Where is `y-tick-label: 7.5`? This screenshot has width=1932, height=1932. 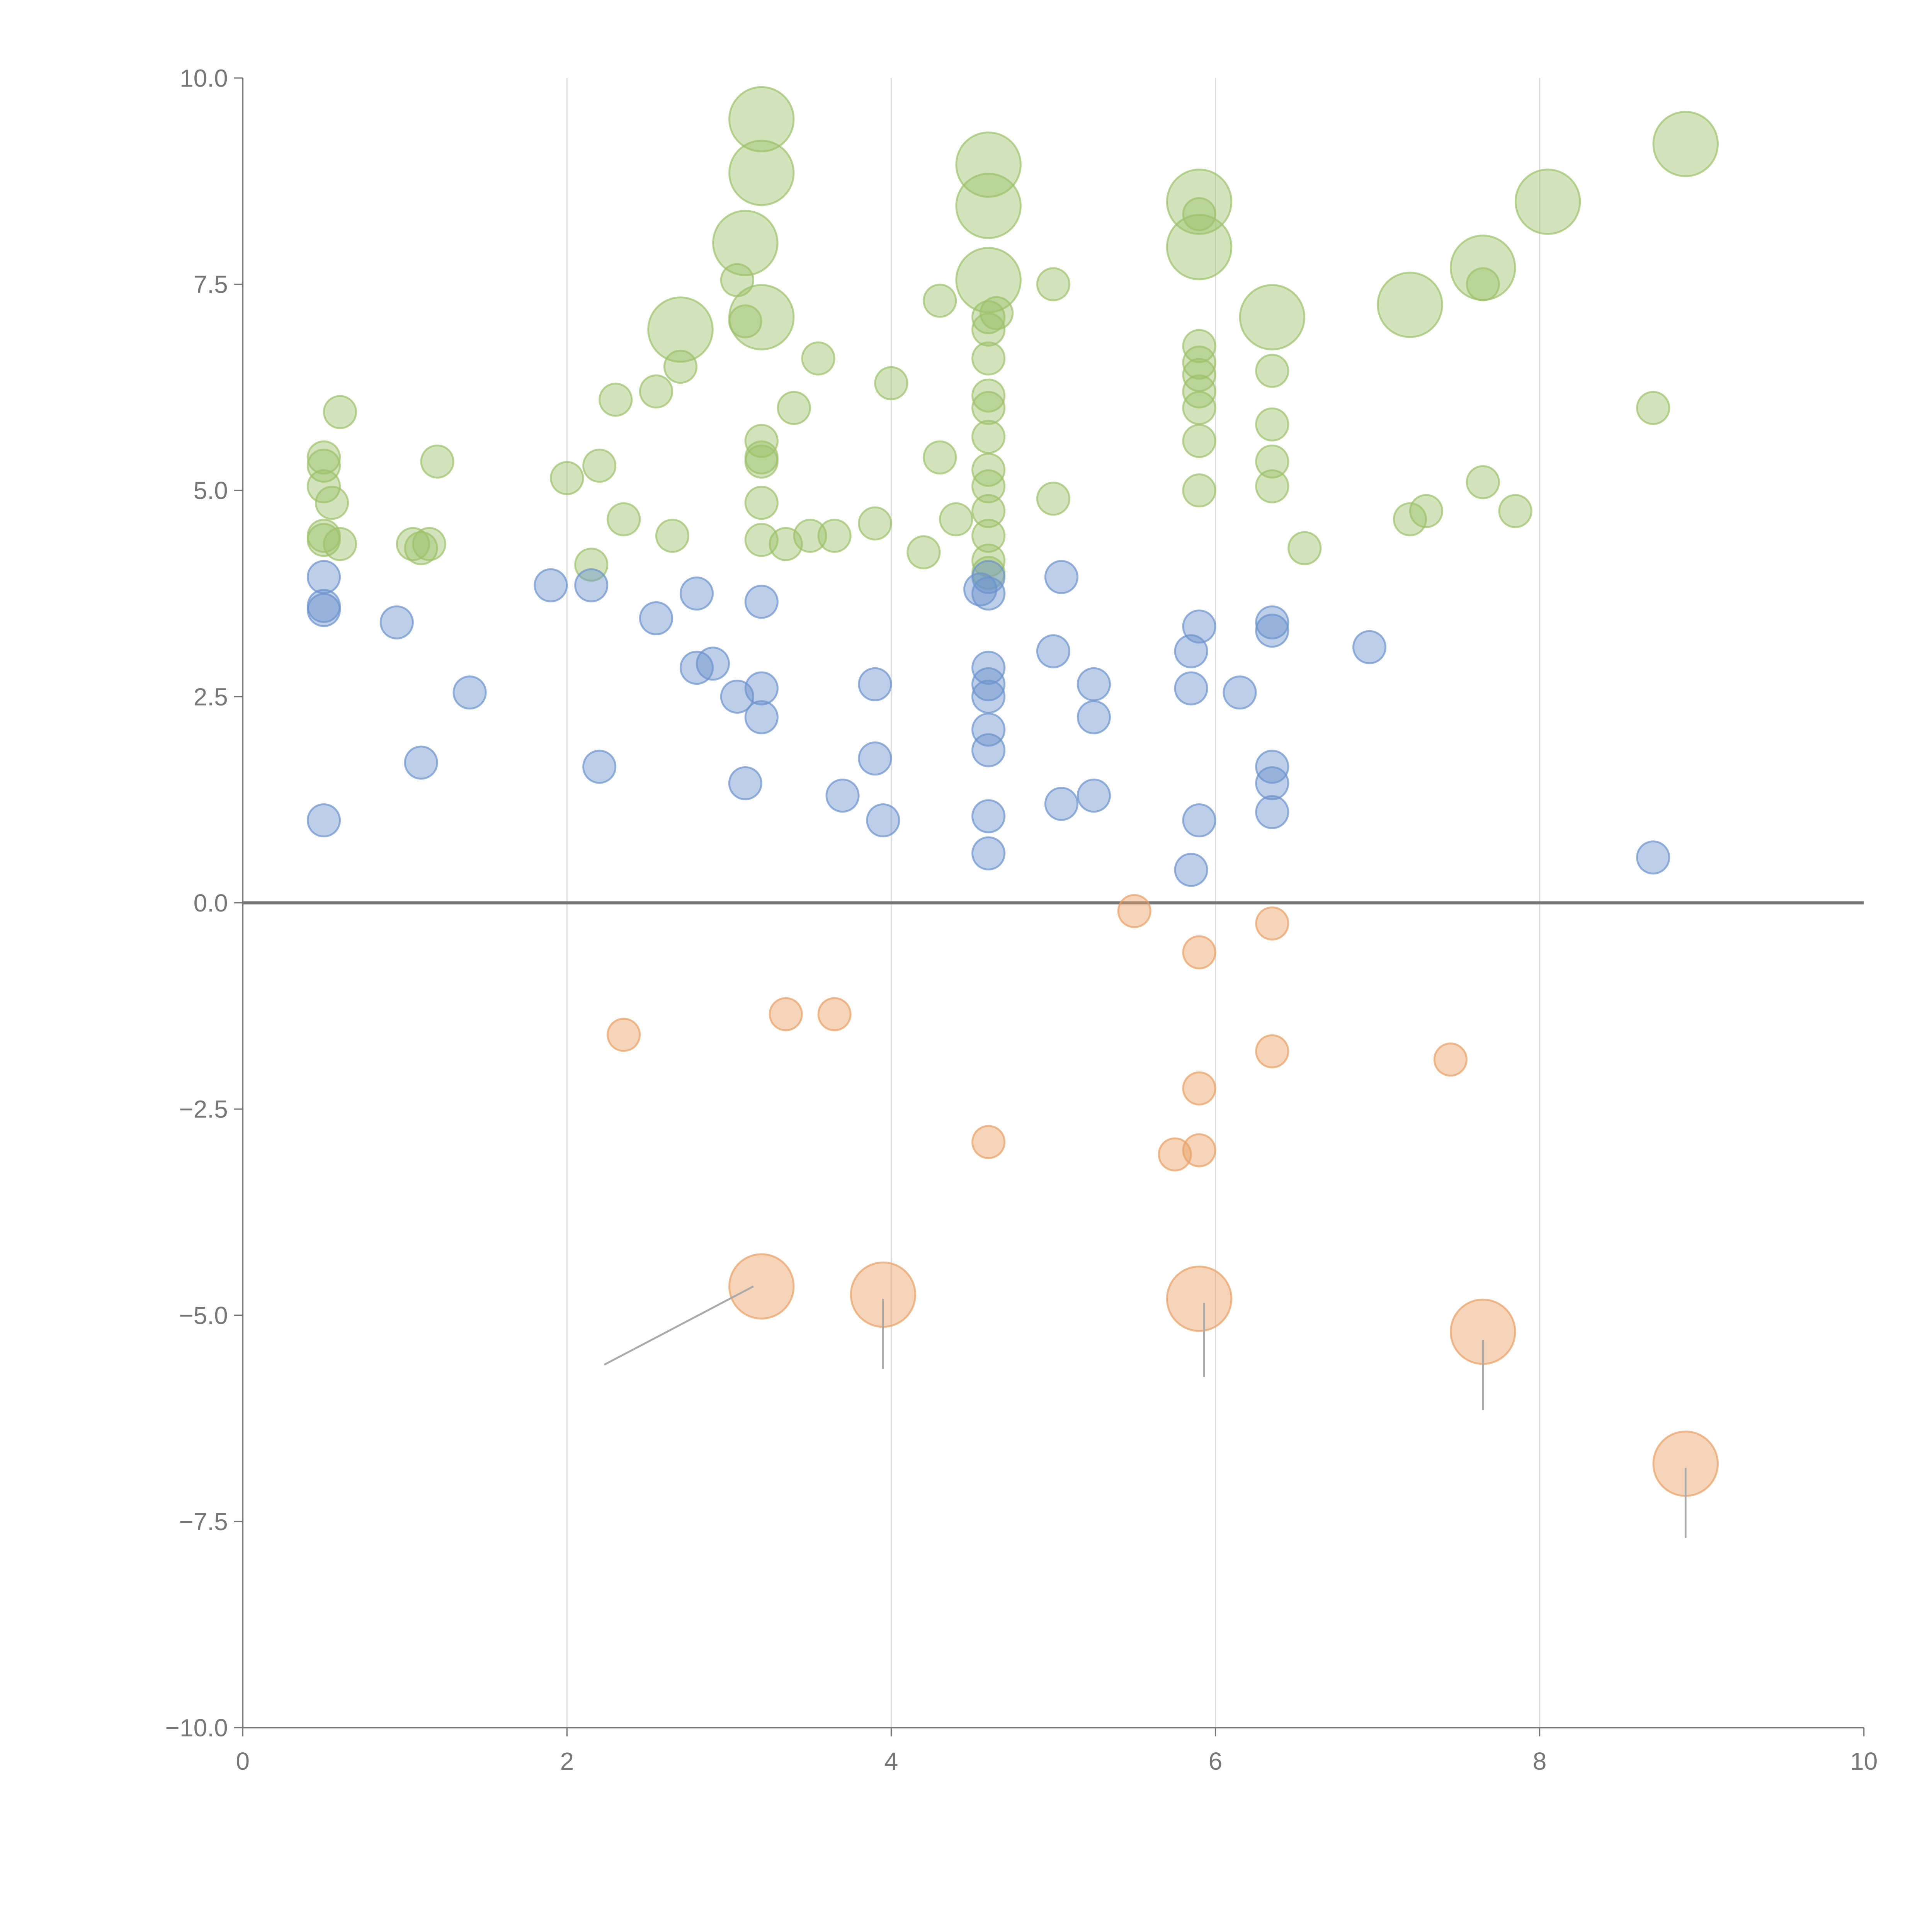
y-tick-label: 7.5 is located at coordinates (211, 284).